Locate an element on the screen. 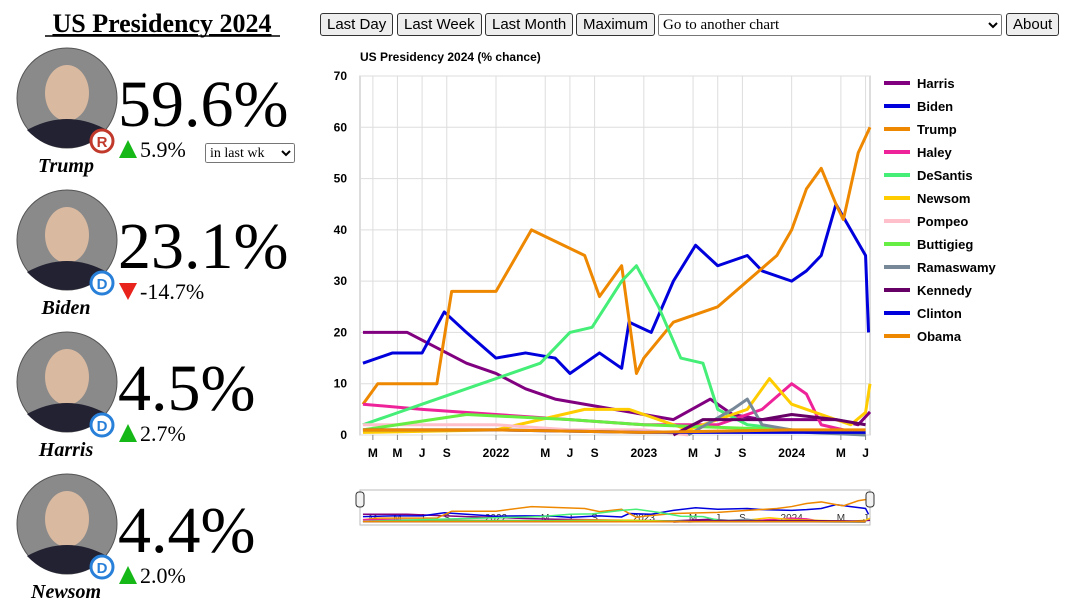 This screenshot has width=1086, height=603. legend-label: Haley is located at coordinates (934, 152).